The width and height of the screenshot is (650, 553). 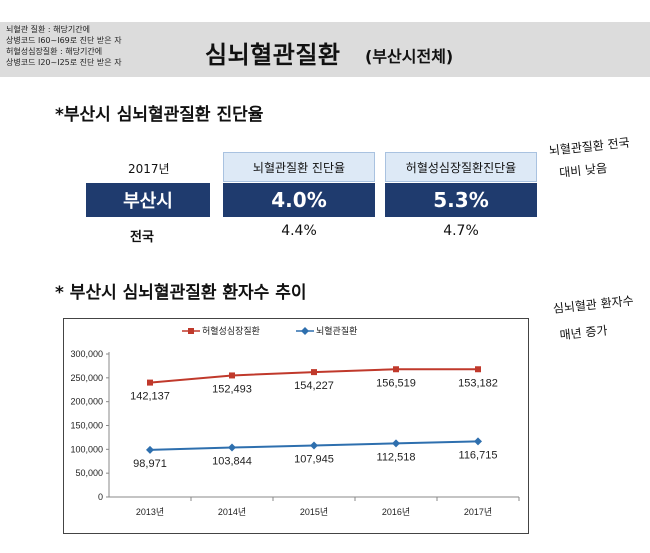 I want to click on x-tick-label: 2017년, so click(x=478, y=512).